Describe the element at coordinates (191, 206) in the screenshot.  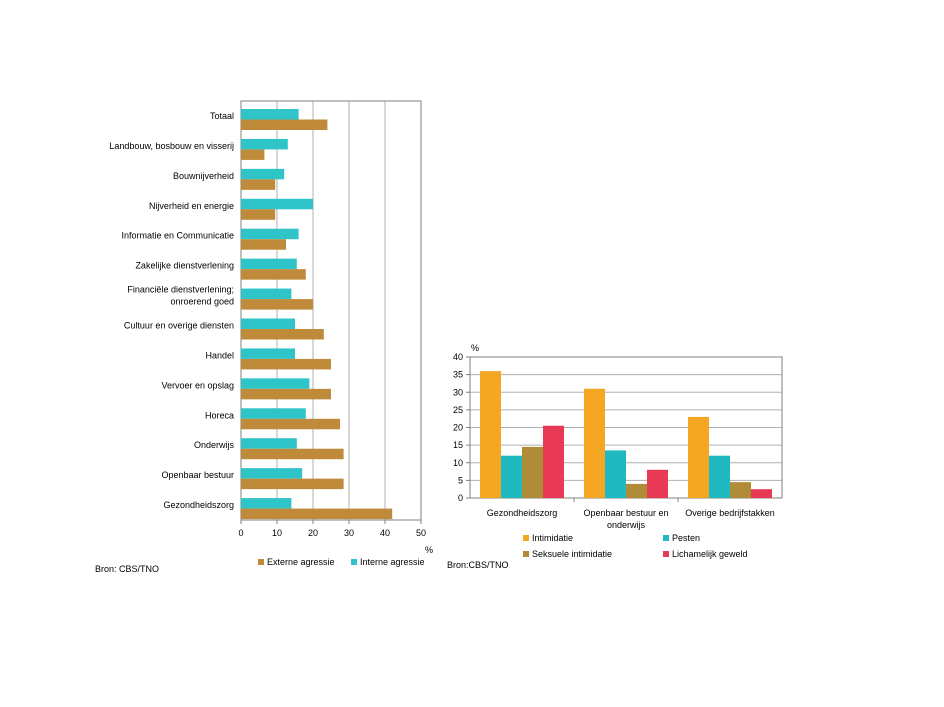
I see `category-label: Nijverheid en energie` at that location.